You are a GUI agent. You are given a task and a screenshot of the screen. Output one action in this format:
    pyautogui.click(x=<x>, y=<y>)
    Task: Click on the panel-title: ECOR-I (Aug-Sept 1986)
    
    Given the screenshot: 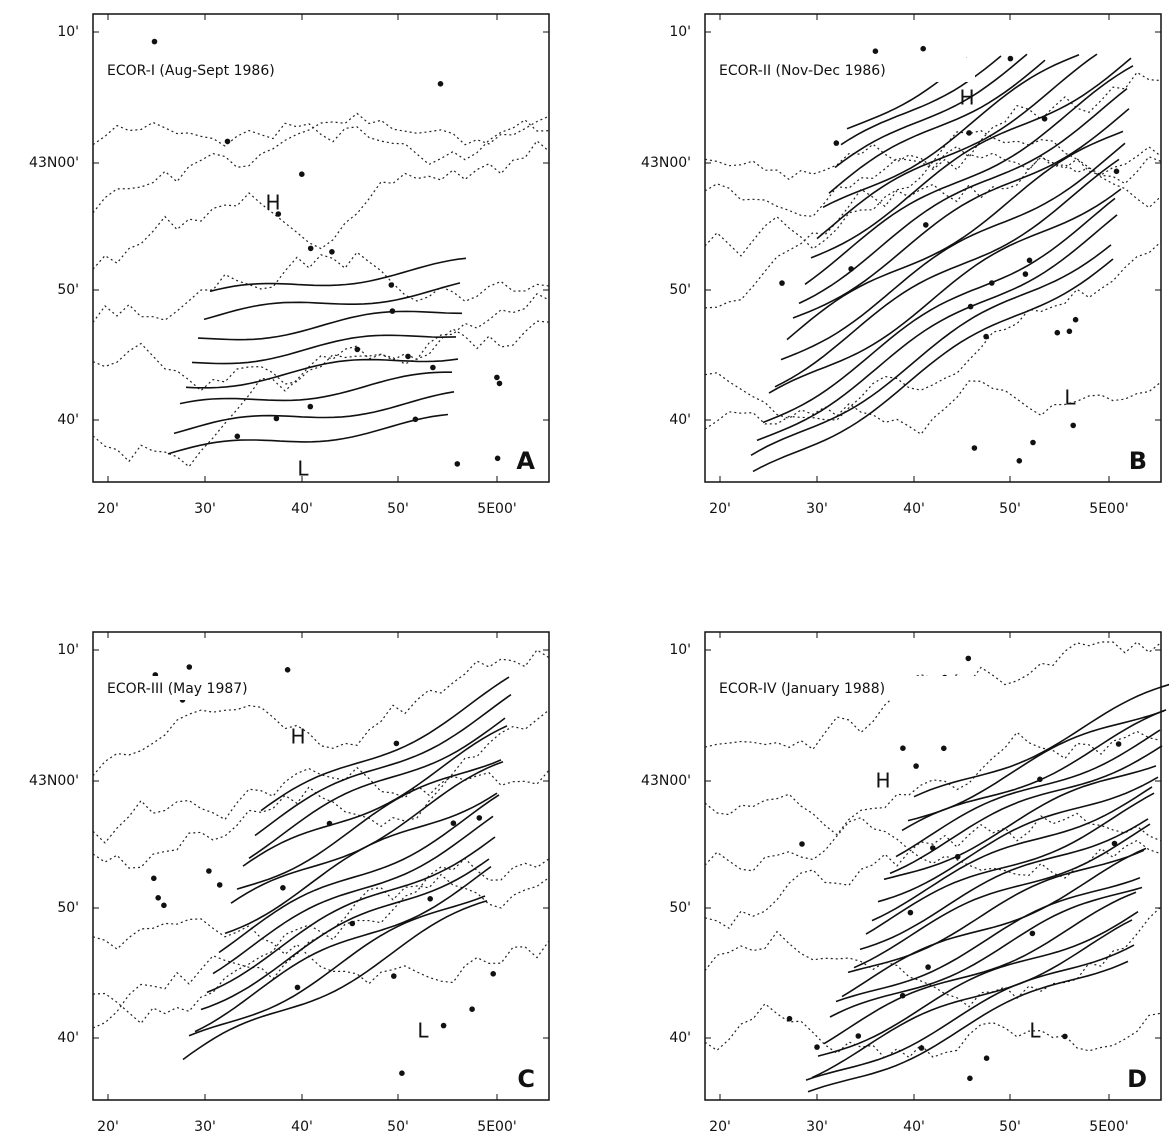 What is the action you would take?
    pyautogui.click(x=191, y=71)
    